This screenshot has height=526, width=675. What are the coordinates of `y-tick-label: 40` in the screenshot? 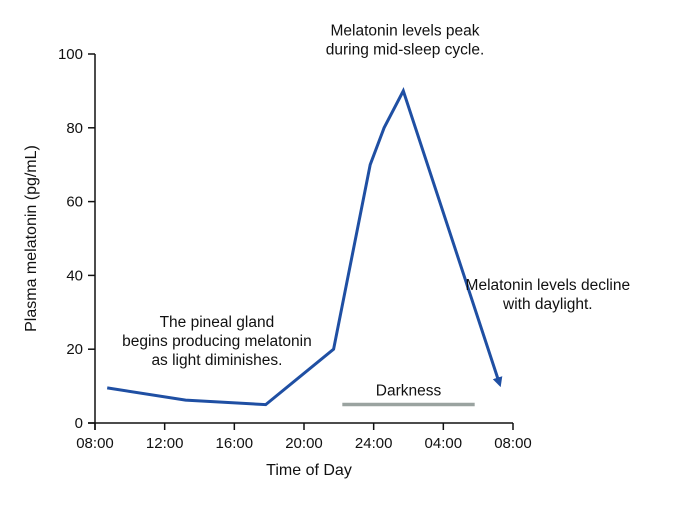 It's located at (74, 275).